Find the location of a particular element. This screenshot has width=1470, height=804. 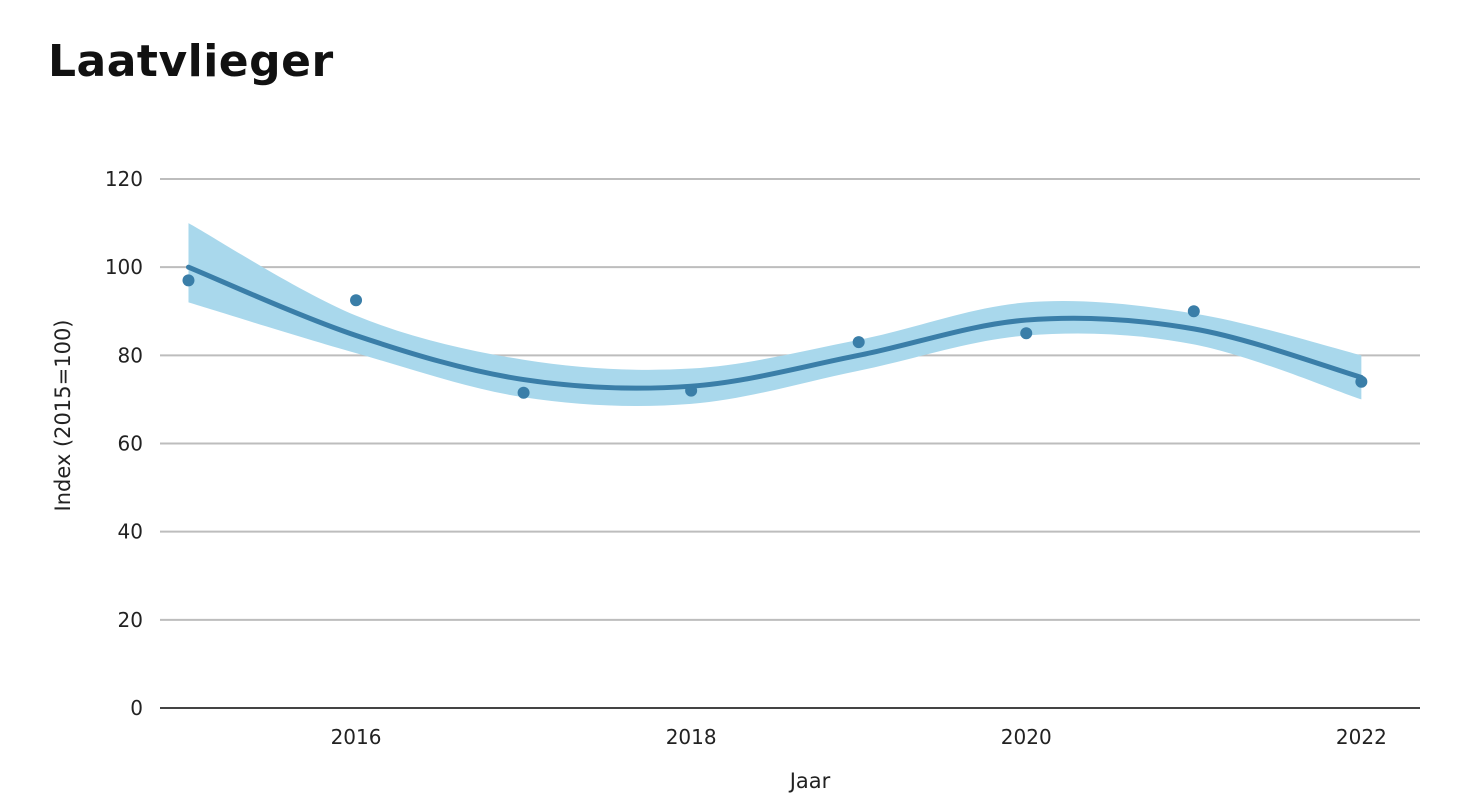

x-tick-label: 2018 is located at coordinates (691, 737).